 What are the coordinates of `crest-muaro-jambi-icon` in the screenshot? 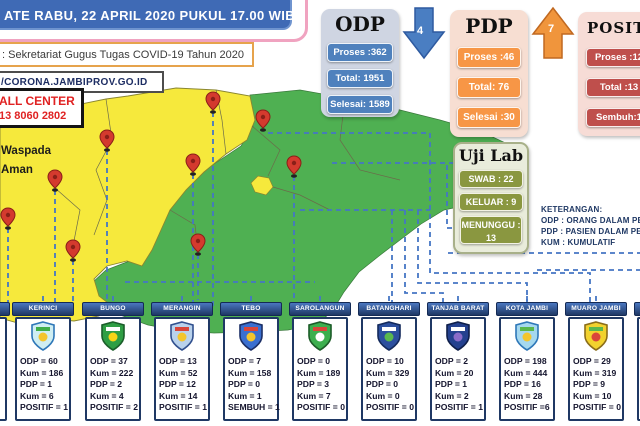 It's located at (596, 336).